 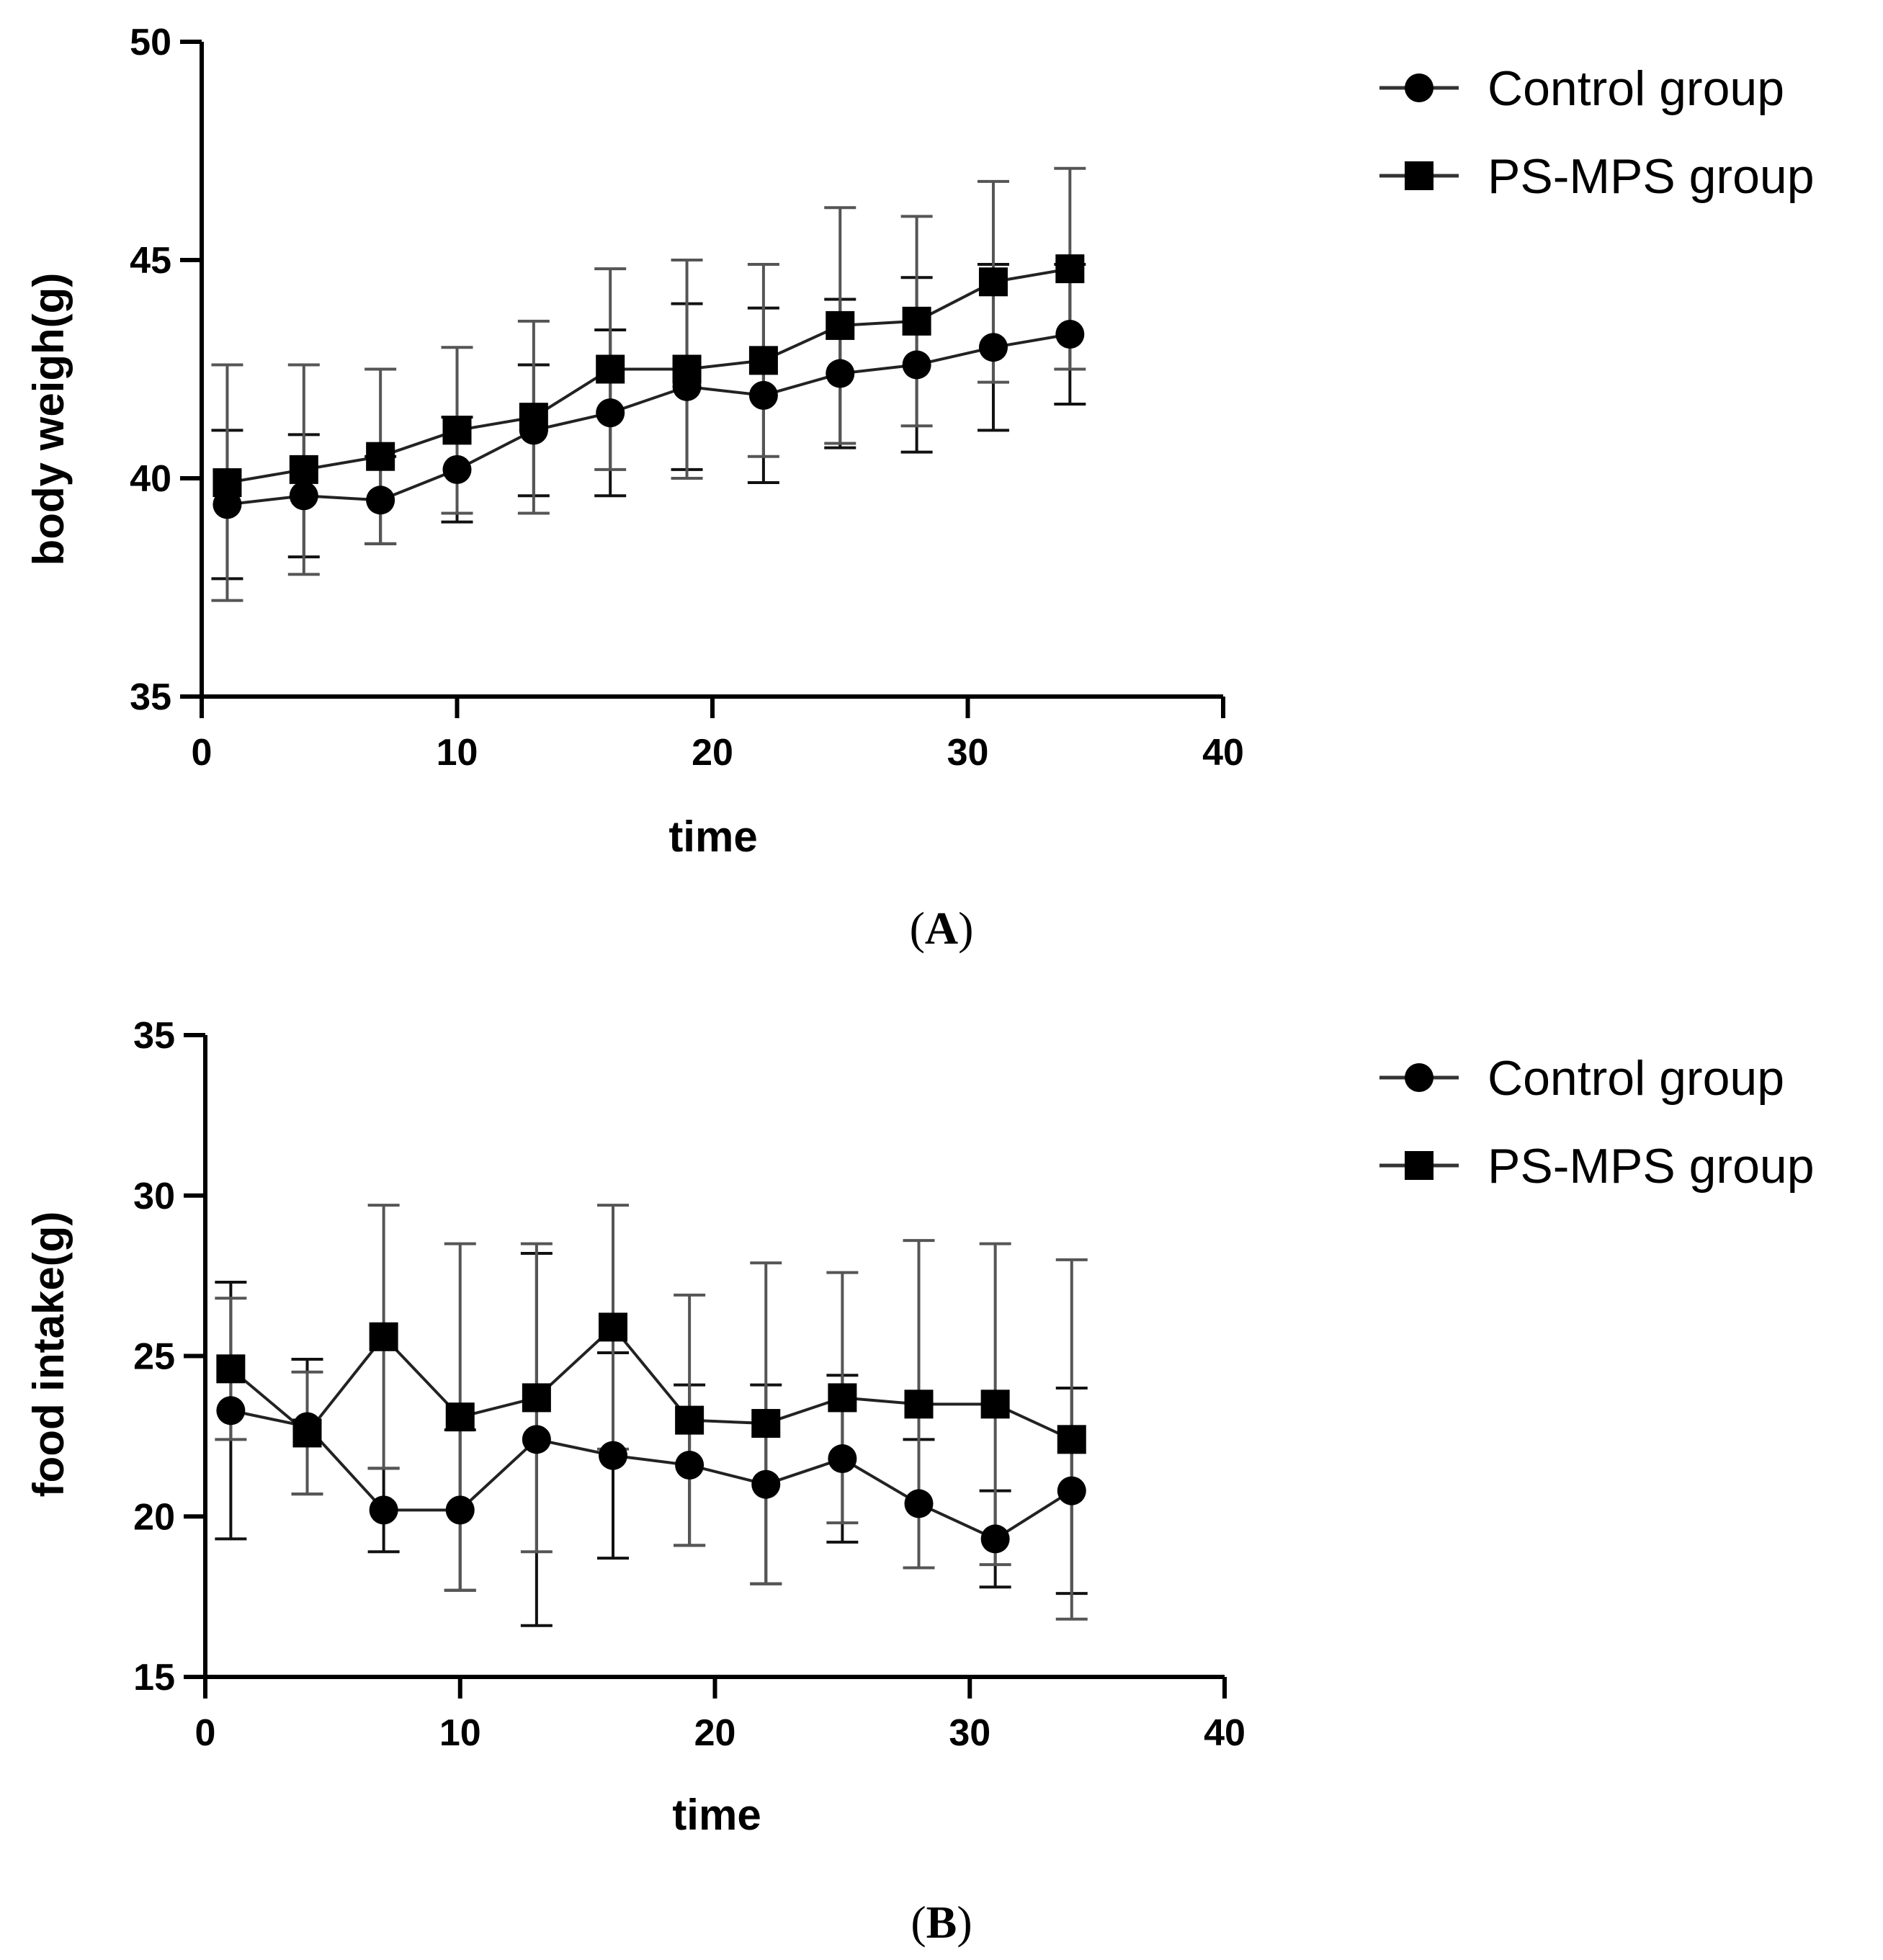 What do you see at coordinates (969, 1733) in the screenshot?
I see `x-tick-label-b: 30` at bounding box center [969, 1733].